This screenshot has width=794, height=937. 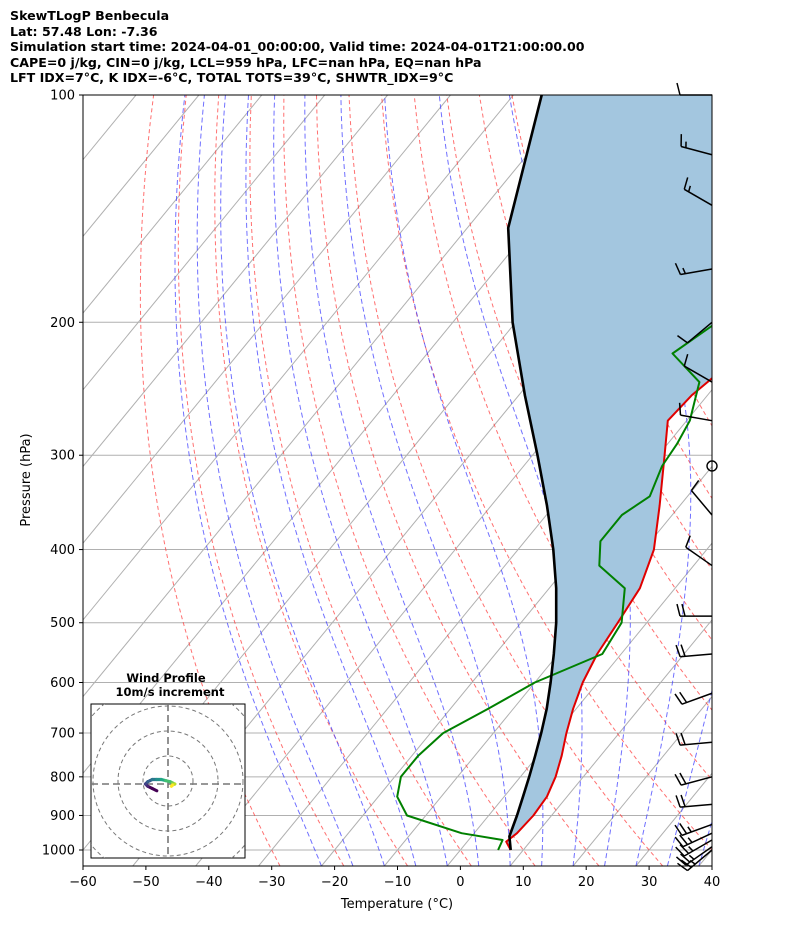 I want to click on x-tick-label: 30, so click(x=649, y=882).